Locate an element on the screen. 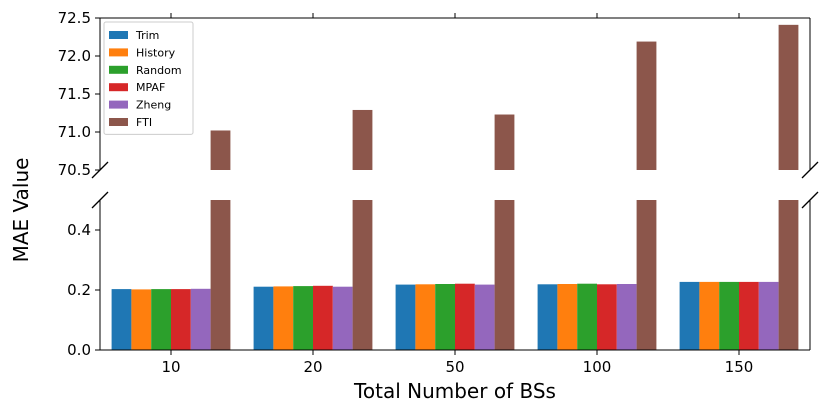  legend-swatch-mpaf is located at coordinates (118, 87).